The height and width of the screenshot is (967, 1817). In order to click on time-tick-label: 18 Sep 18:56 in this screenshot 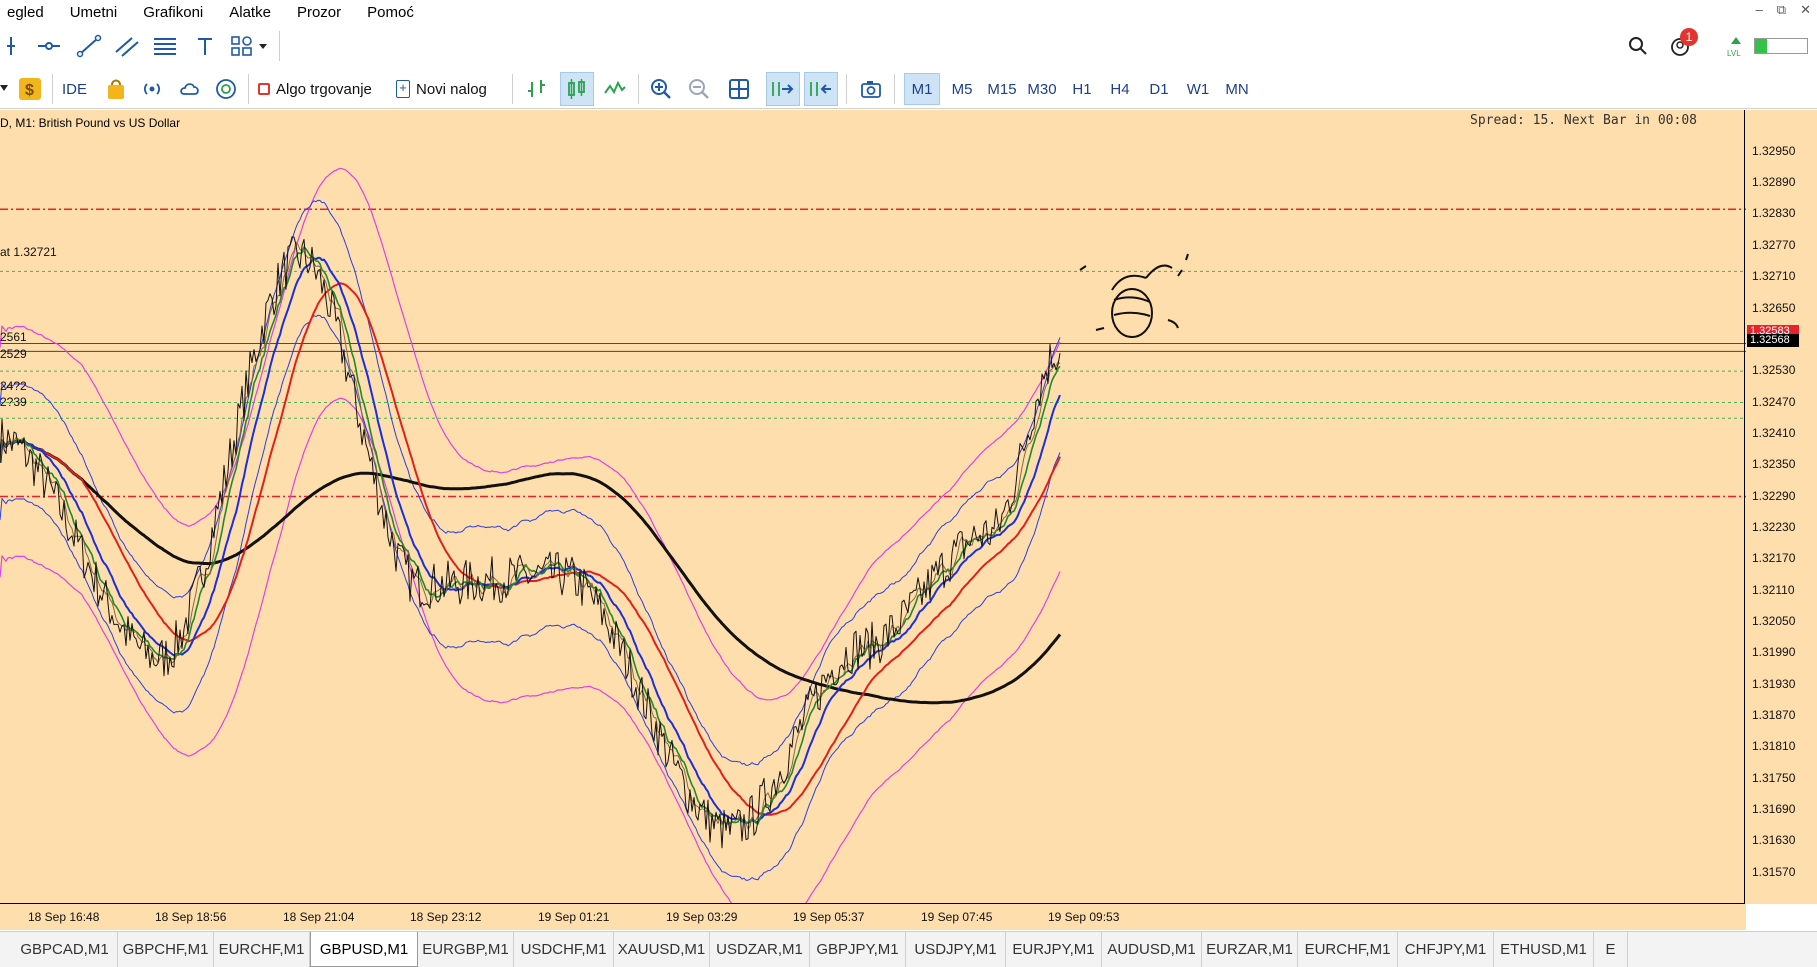, I will do `click(191, 917)`.